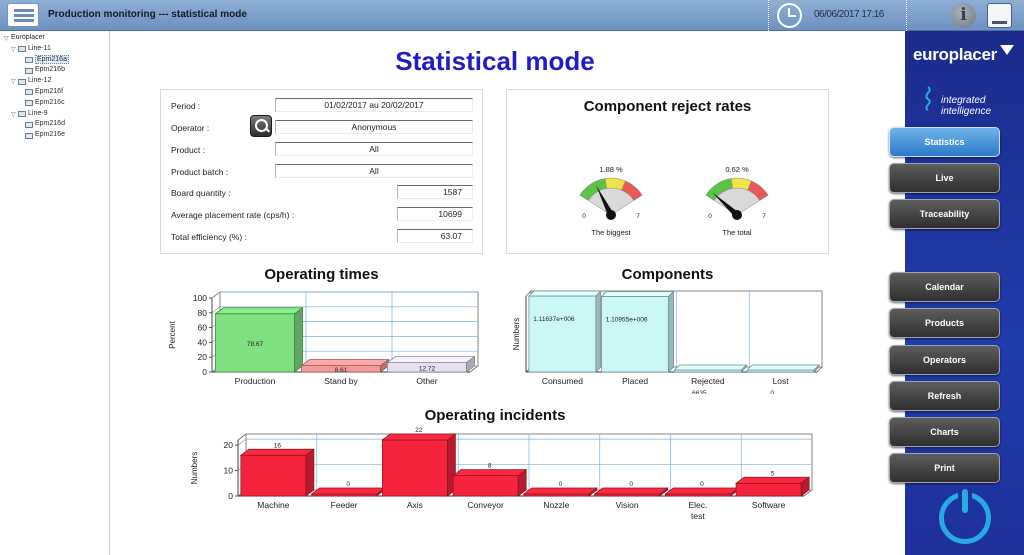  What do you see at coordinates (611, 232) in the screenshot?
I see `gauge-caption: The biggest` at bounding box center [611, 232].